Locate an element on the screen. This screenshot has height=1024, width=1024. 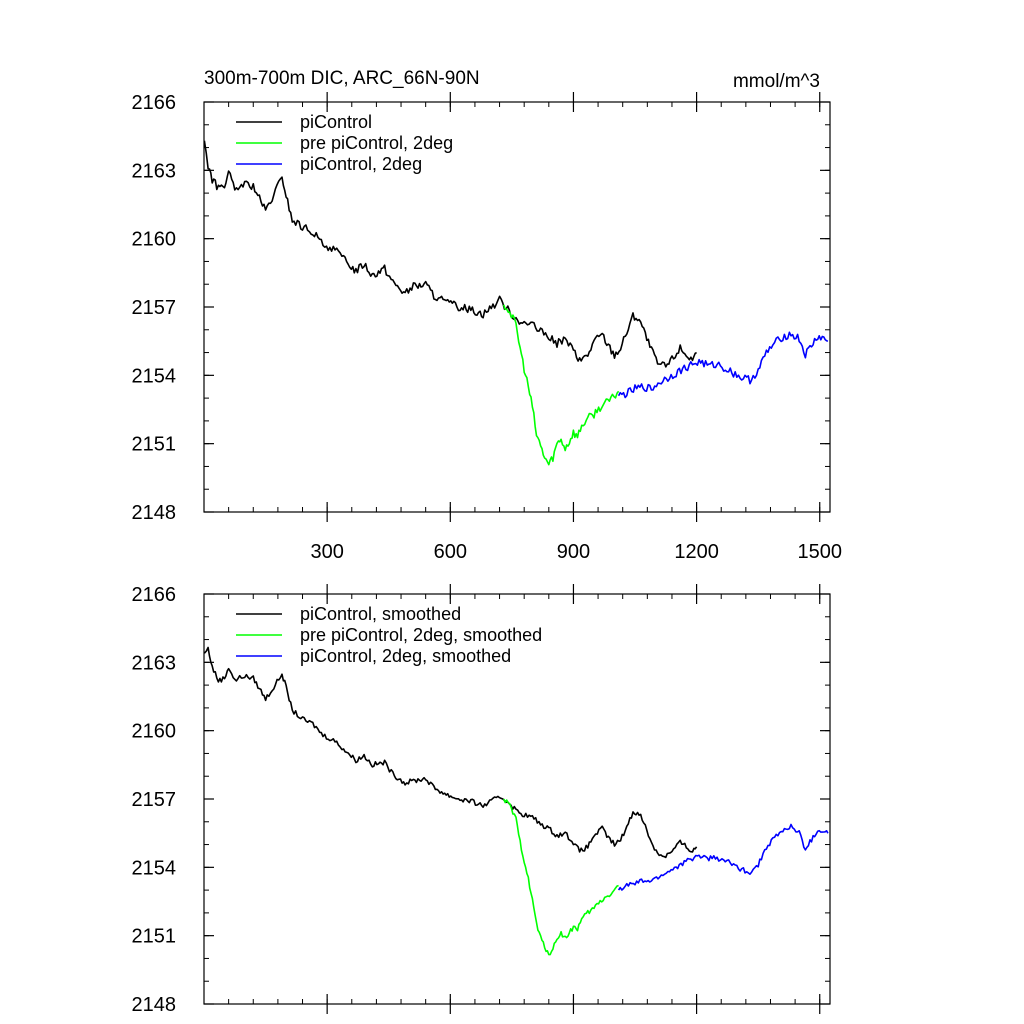
p1-y-tick-label: 2163 is located at coordinates (154, 663).